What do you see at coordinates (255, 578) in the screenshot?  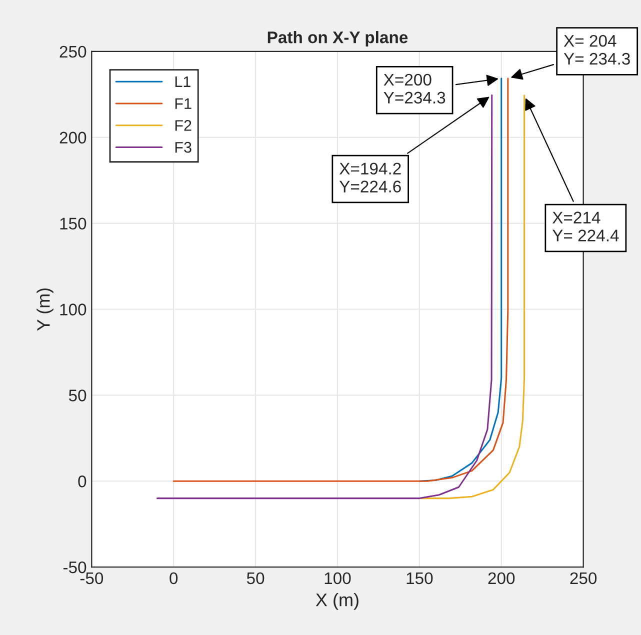 I see `x-tick-label: 50` at bounding box center [255, 578].